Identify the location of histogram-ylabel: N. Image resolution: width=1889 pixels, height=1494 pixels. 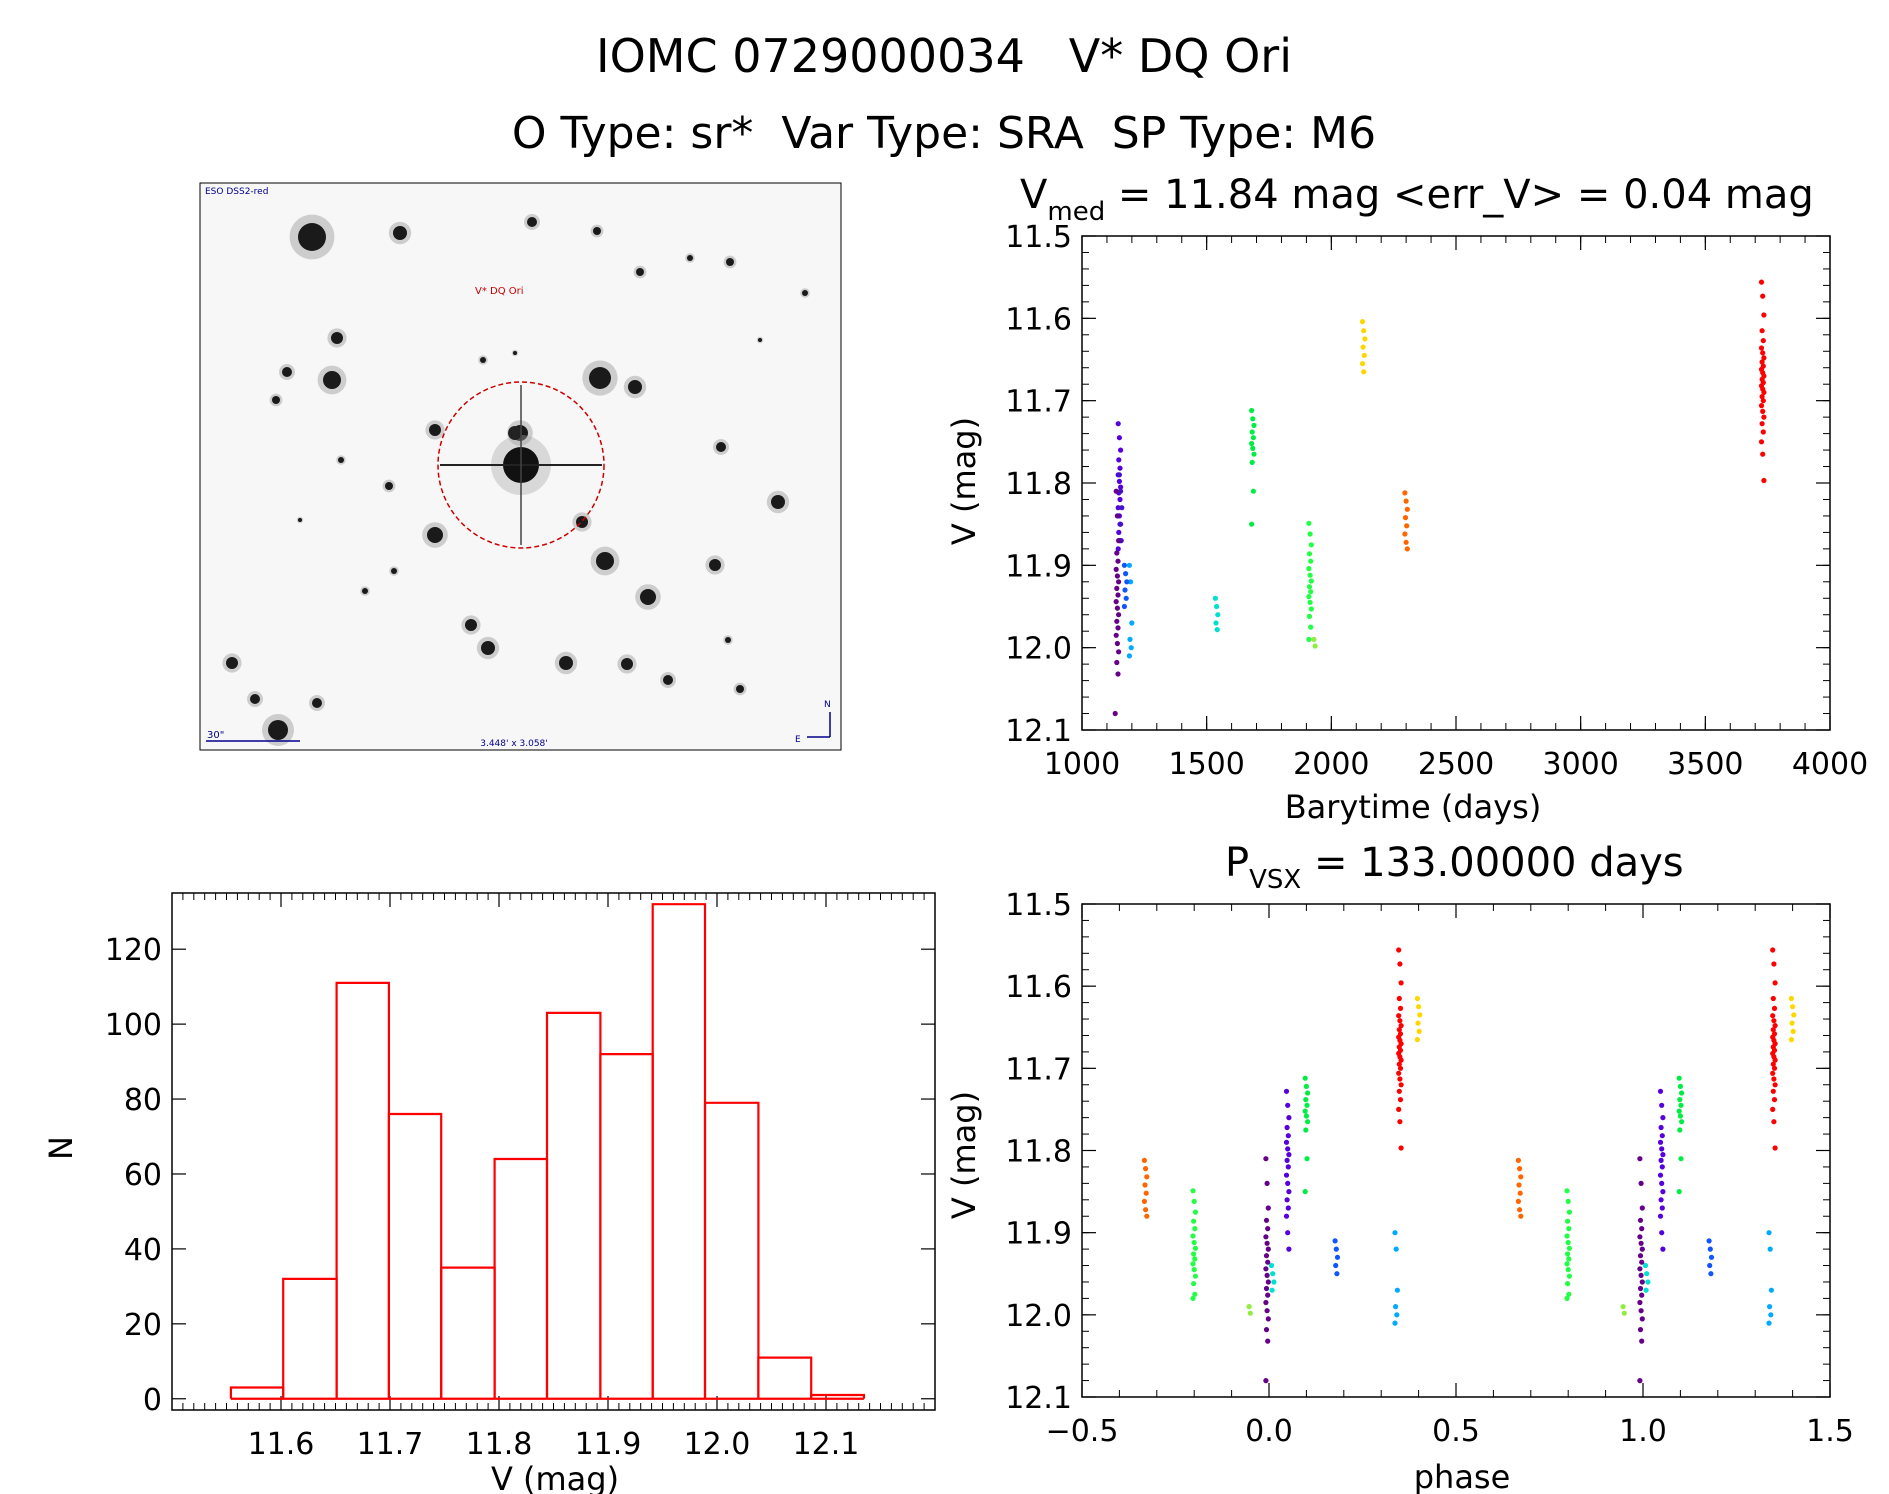
(61, 1148).